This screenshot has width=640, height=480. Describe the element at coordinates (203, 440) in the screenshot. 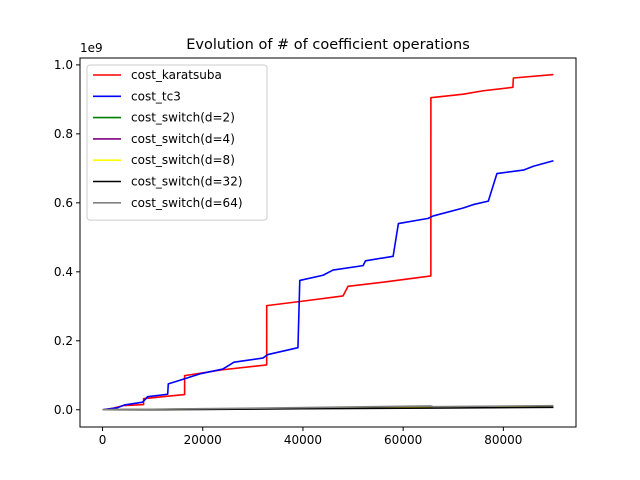

I see `x-tick-label-1: 20000` at that location.